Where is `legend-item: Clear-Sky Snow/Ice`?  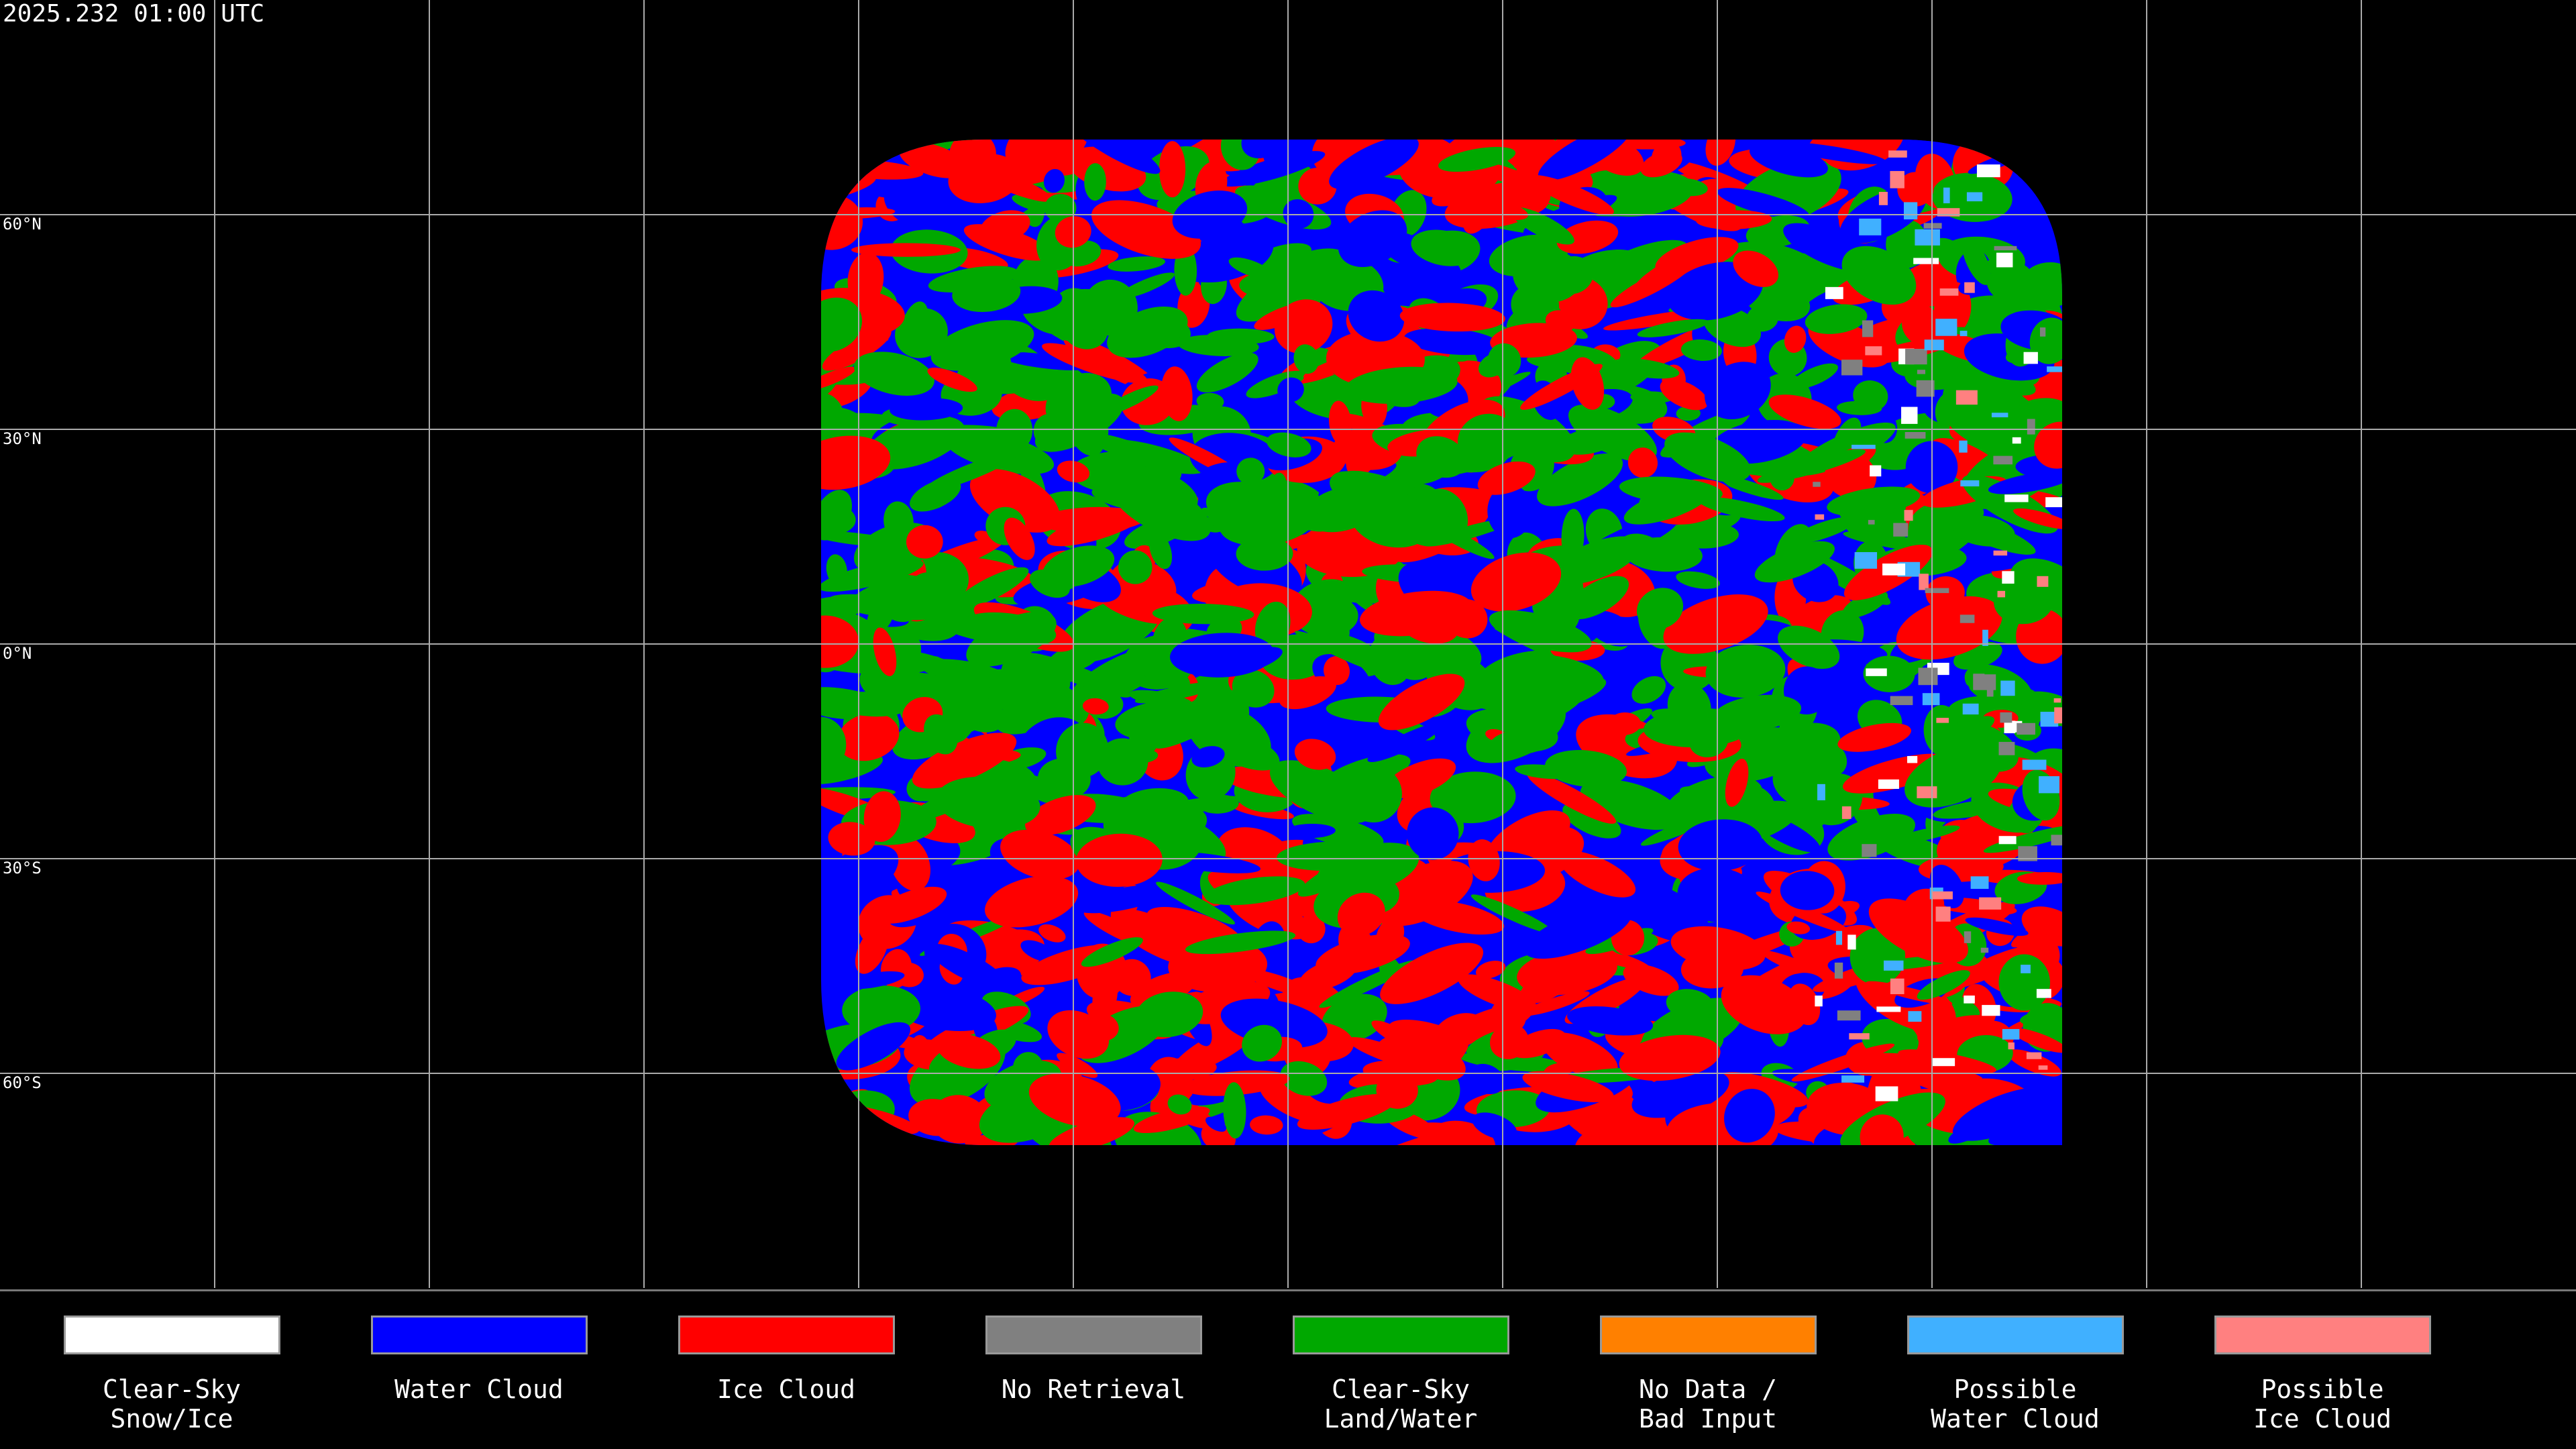
legend-item: Clear-Sky Snow/Ice is located at coordinates (171, 1375).